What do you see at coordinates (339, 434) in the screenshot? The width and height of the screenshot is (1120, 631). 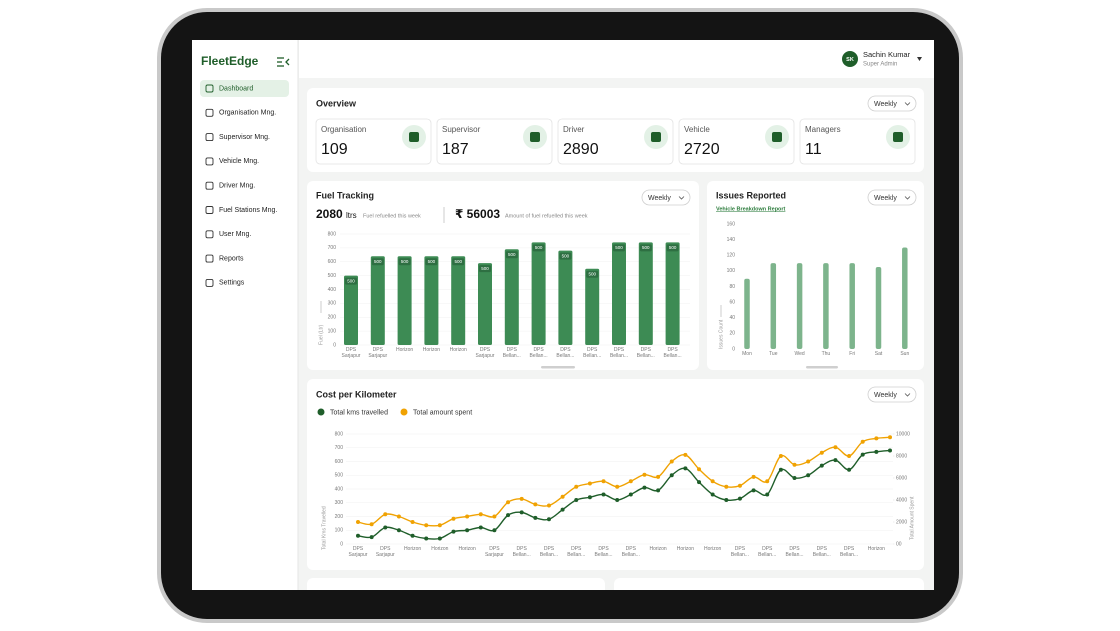 I see `y-tick-label: 800` at bounding box center [339, 434].